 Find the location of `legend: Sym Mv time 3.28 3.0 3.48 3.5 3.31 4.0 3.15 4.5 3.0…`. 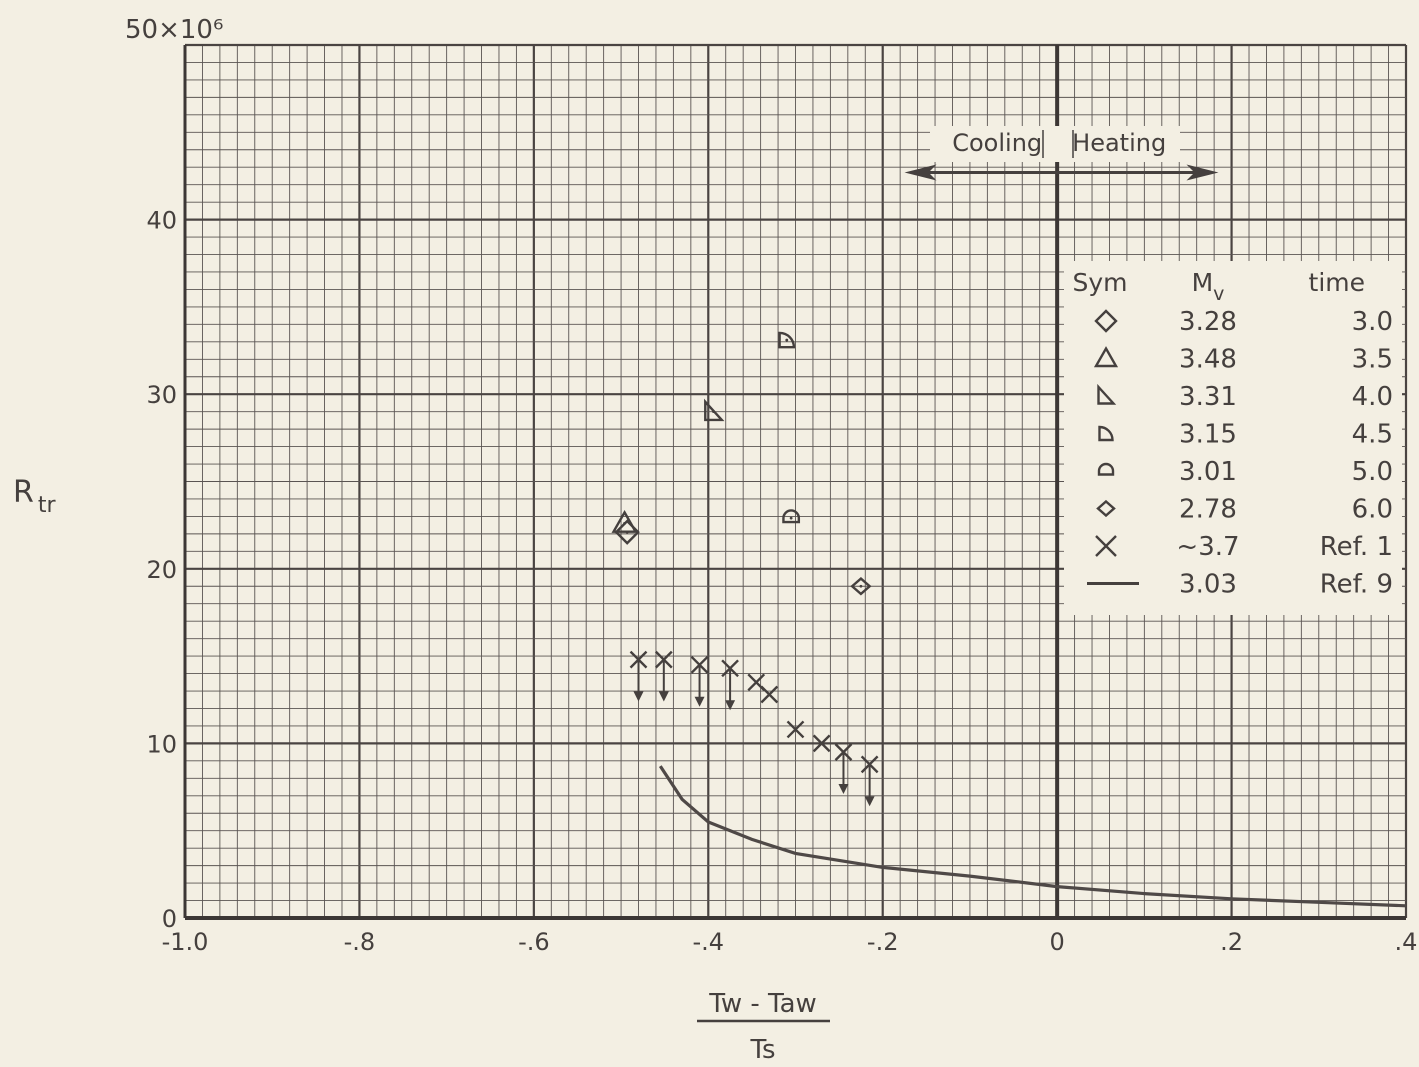

legend: Sym Mv time 3.28 3.0 3.48 3.5 3.31 4.0 3.15 4.5 3.0… is located at coordinates (1233, 438).